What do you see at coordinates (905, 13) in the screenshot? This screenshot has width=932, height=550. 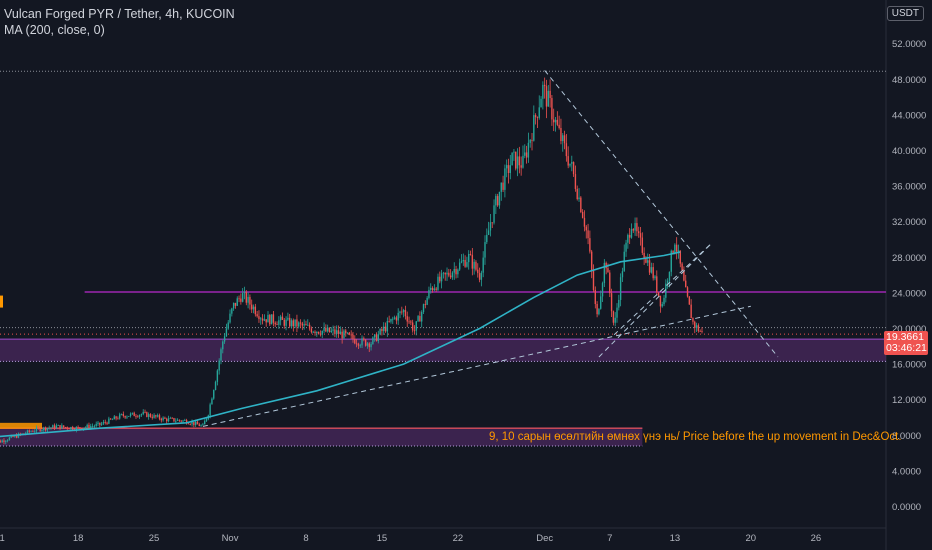 I see `currency-badge: USDT` at bounding box center [905, 13].